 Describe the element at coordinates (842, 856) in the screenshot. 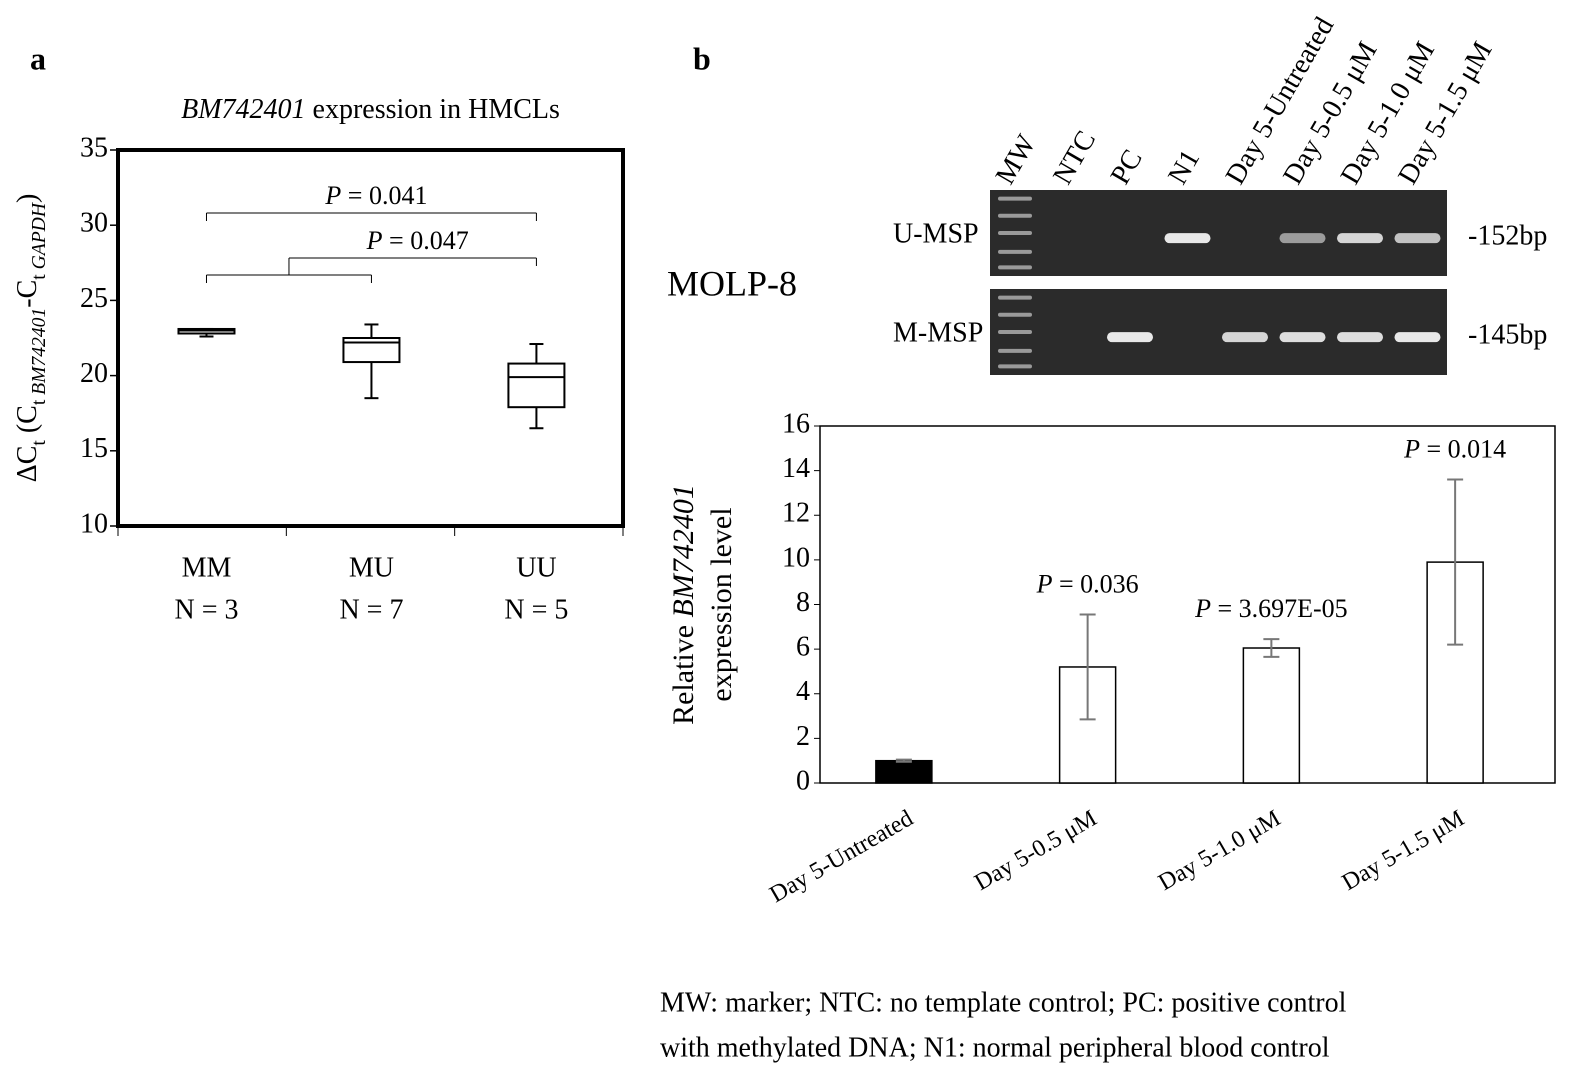

I see `x-tick-label: Day 5-Untreated` at that location.